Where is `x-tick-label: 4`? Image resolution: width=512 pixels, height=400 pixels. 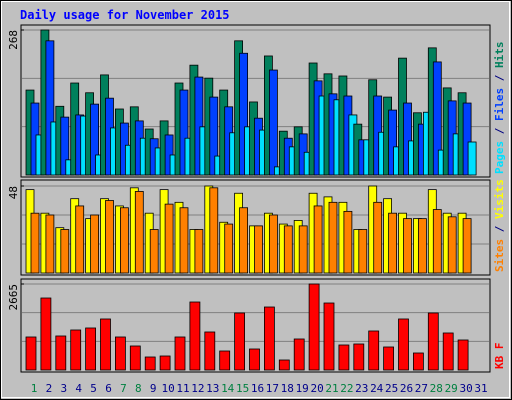
x-tick-label: 4 is located at coordinates (78, 388).